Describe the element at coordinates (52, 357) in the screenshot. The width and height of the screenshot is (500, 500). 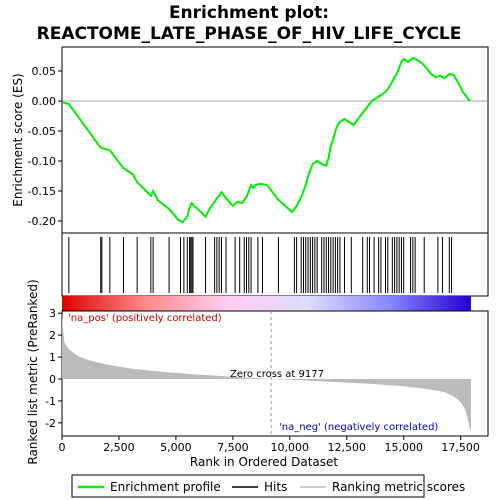
I see `metric-ytick-label: 1` at that location.